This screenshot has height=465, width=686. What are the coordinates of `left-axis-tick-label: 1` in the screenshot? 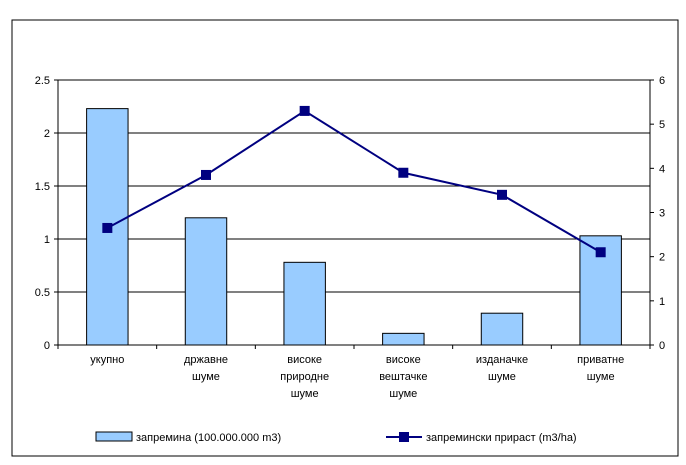 It's located at (47, 240).